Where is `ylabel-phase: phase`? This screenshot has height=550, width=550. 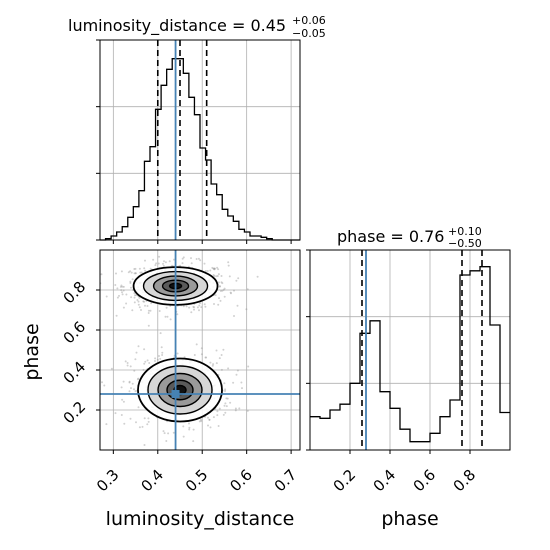
ylabel-phase: phase is located at coordinates (32, 351).